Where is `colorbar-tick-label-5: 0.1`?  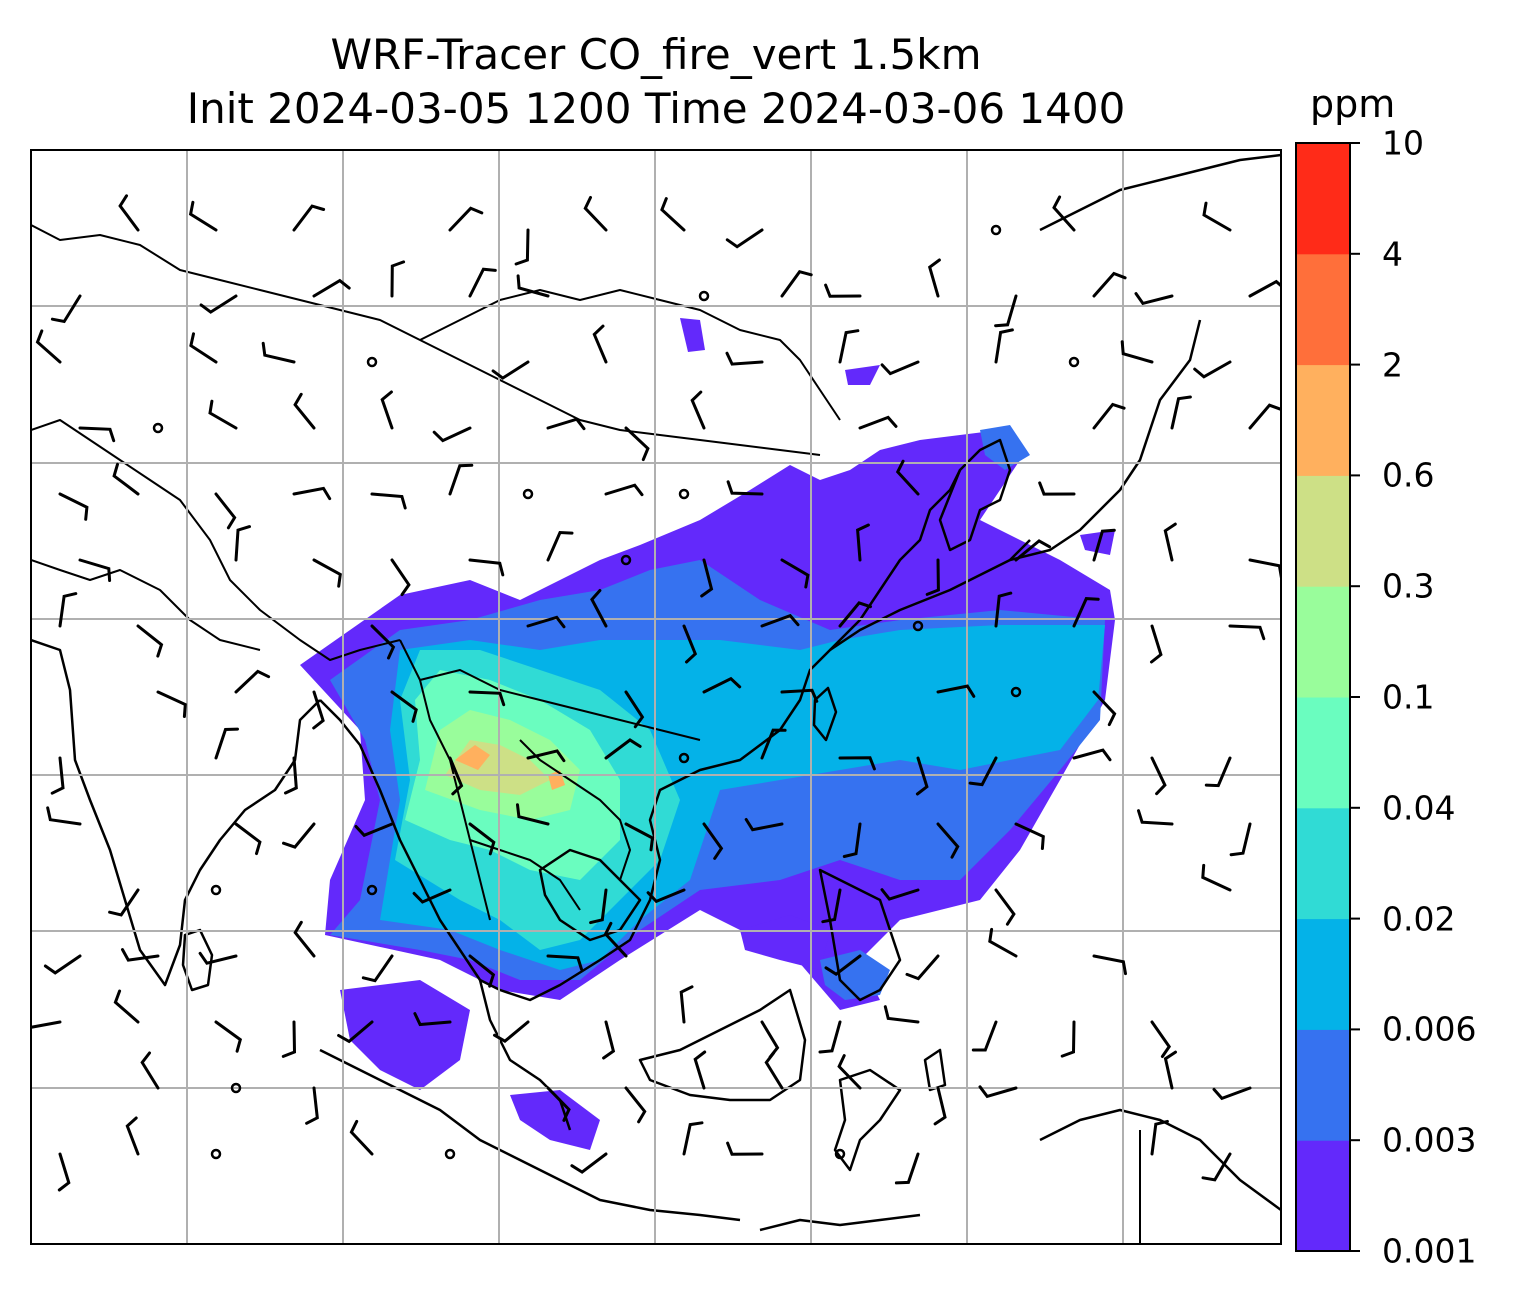 colorbar-tick-label-5: 0.1 is located at coordinates (1408, 697).